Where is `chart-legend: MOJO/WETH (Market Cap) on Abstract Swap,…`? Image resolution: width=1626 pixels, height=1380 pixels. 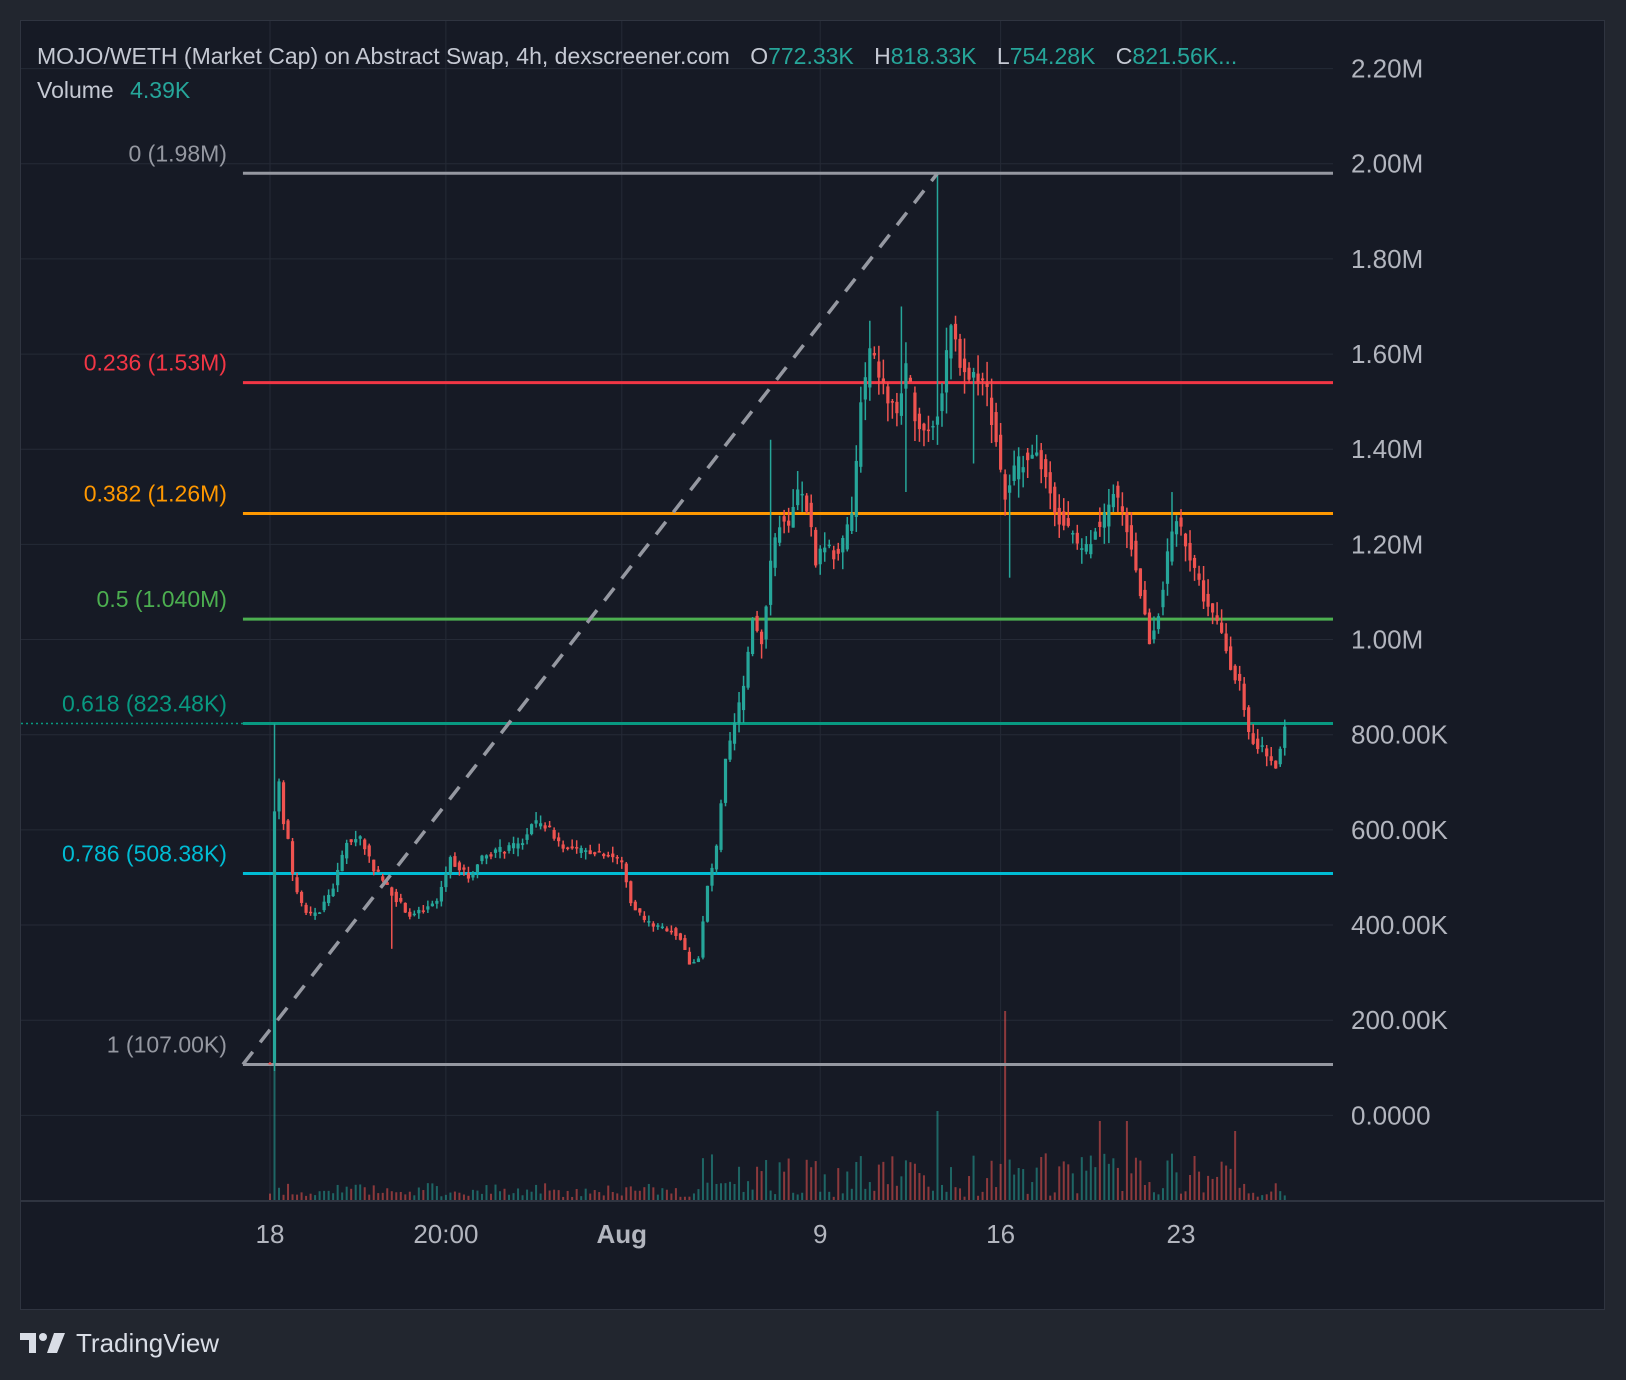 chart-legend: MOJO/WETH (Market Cap) on Abstract Swap,… is located at coordinates (637, 73).